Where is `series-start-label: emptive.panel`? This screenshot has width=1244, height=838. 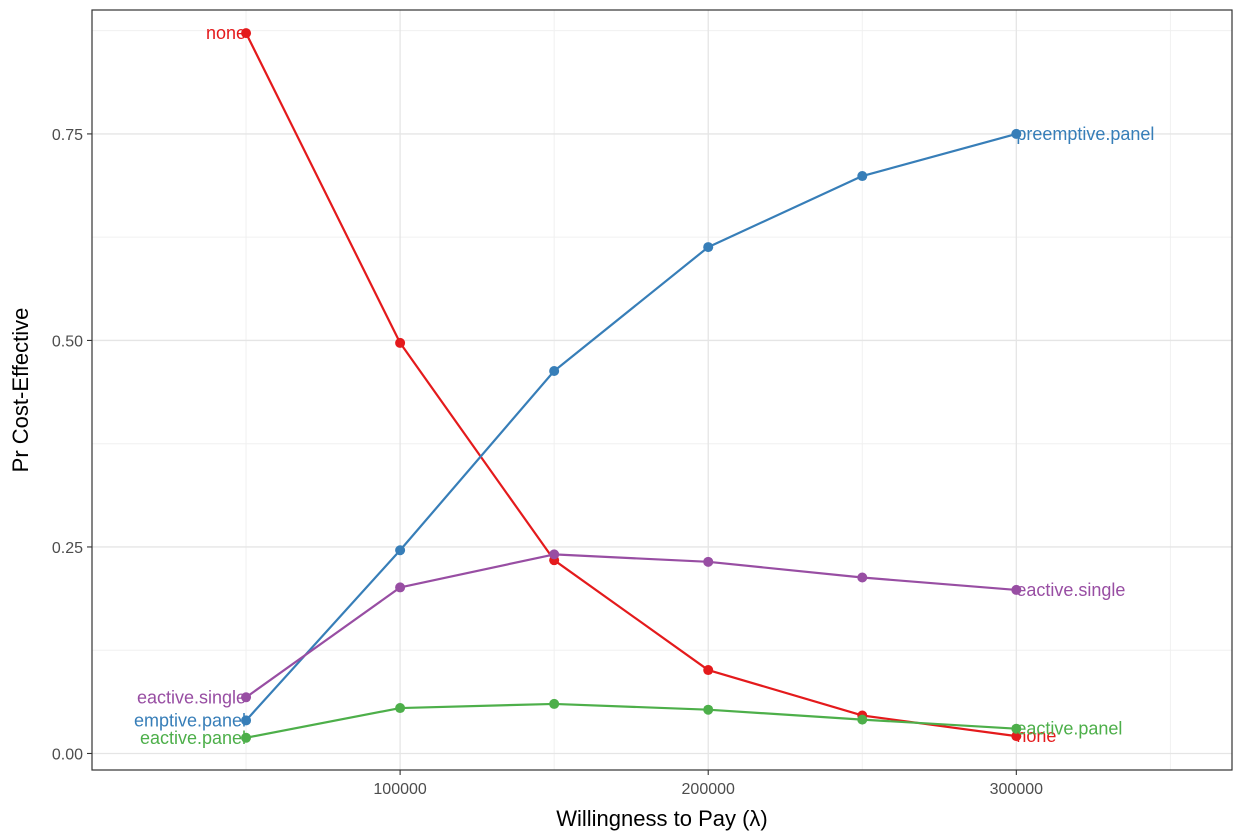 series-start-label: emptive.panel is located at coordinates (190, 720).